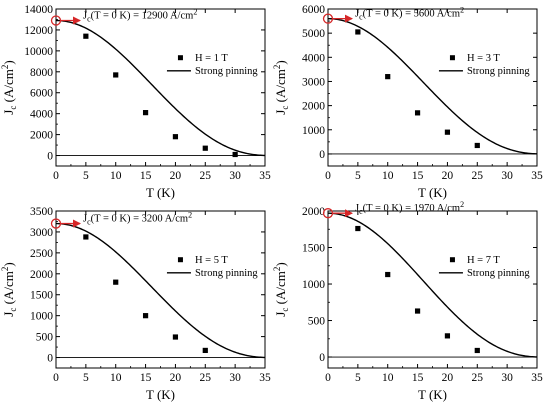 The image size is (550, 411). What do you see at coordinates (41, 254) in the screenshot?
I see `y-tick-label: 2500` at bounding box center [41, 254].